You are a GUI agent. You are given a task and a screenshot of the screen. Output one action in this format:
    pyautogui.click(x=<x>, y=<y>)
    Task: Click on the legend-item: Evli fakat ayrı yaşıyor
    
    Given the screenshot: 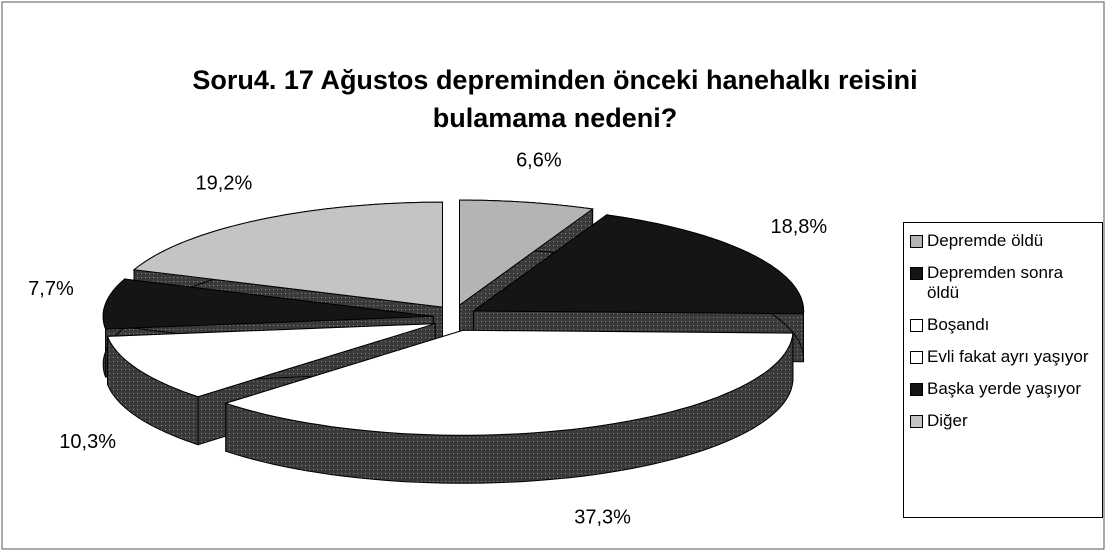 What is the action you would take?
    pyautogui.click(x=1003, y=357)
    